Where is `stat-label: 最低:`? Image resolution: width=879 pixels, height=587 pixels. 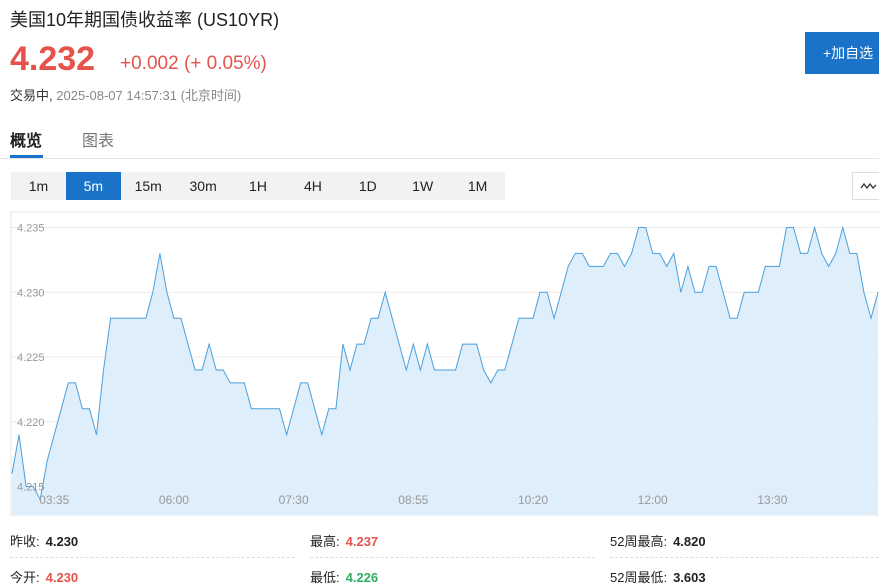 stat-label: 最低: is located at coordinates (325, 577).